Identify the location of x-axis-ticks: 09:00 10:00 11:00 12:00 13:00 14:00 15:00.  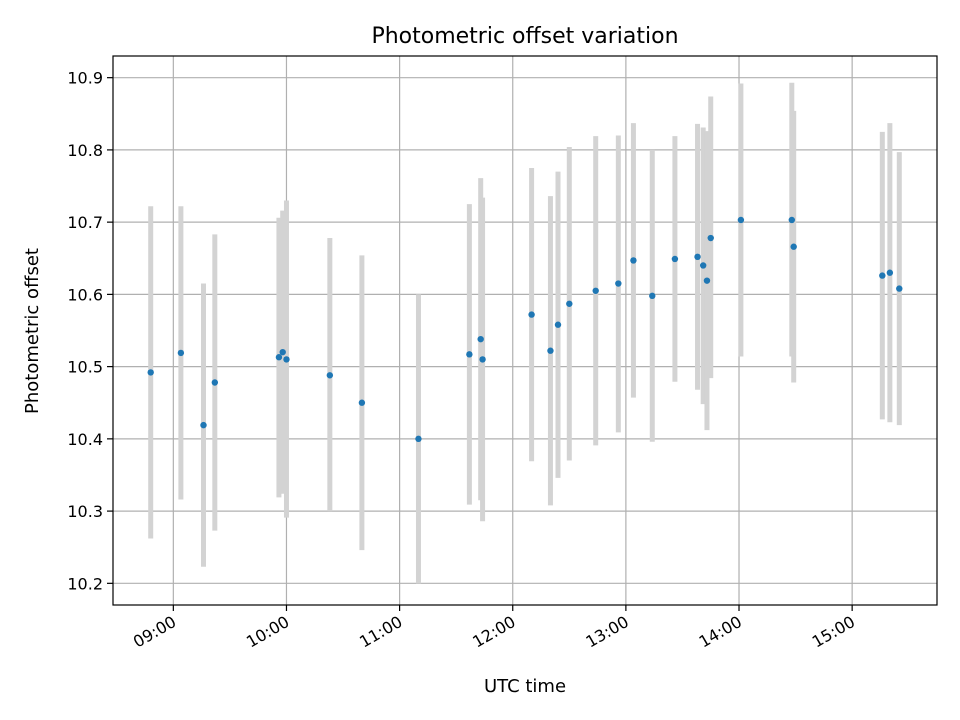
(494, 628).